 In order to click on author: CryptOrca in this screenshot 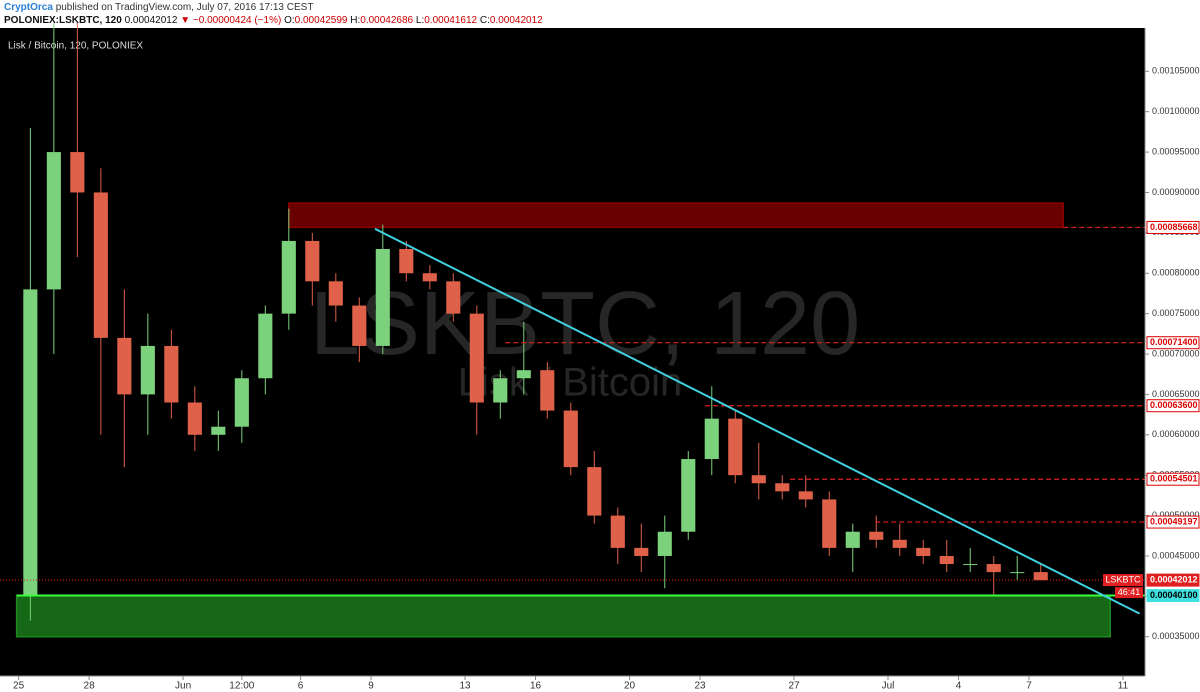, I will do `click(28, 7)`.